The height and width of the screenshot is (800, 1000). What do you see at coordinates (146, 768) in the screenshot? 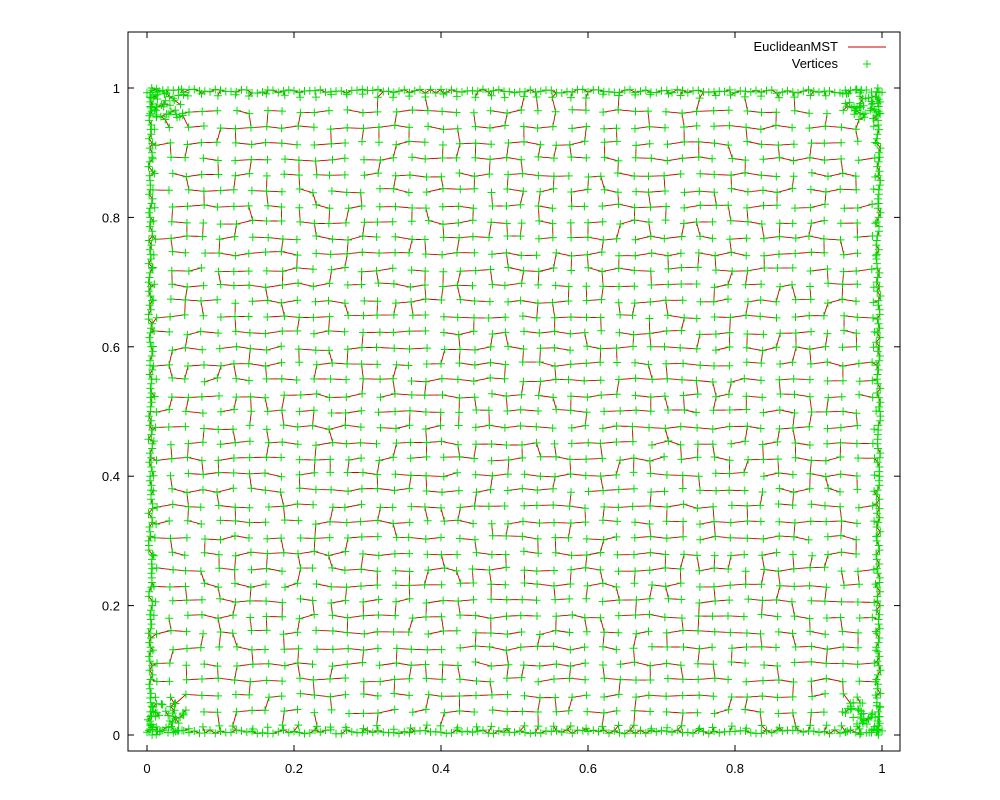
I see `x-tick-label: 0` at bounding box center [146, 768].